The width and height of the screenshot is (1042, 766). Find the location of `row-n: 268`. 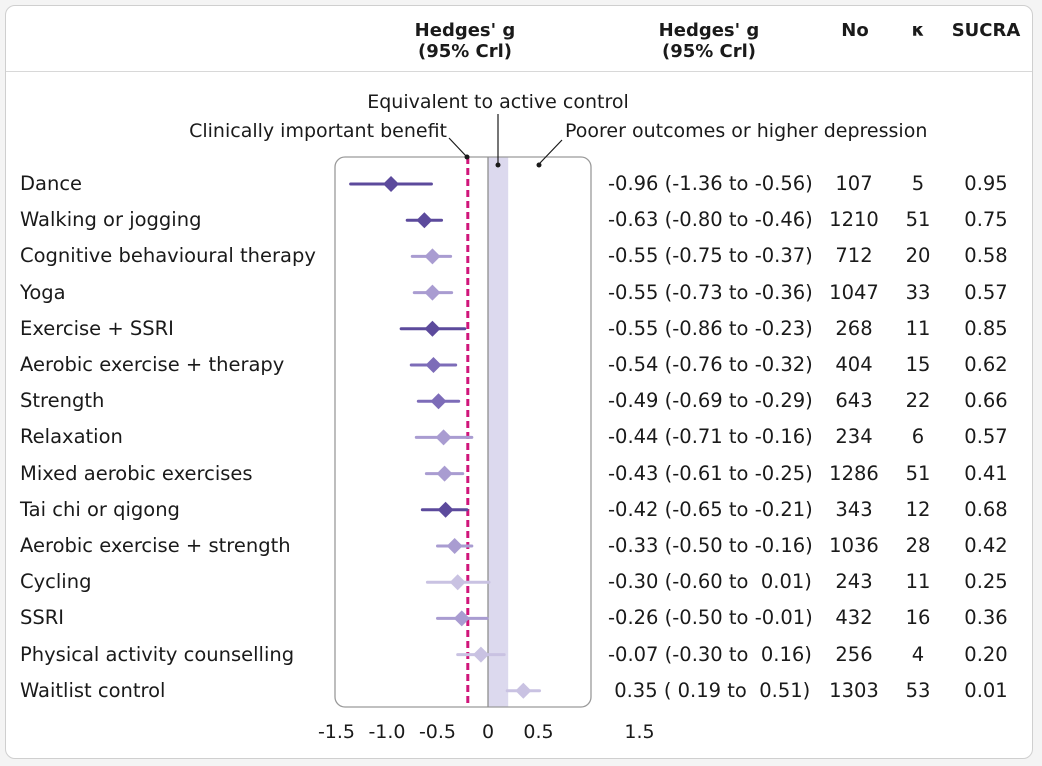

row-n: 268 is located at coordinates (854, 328).